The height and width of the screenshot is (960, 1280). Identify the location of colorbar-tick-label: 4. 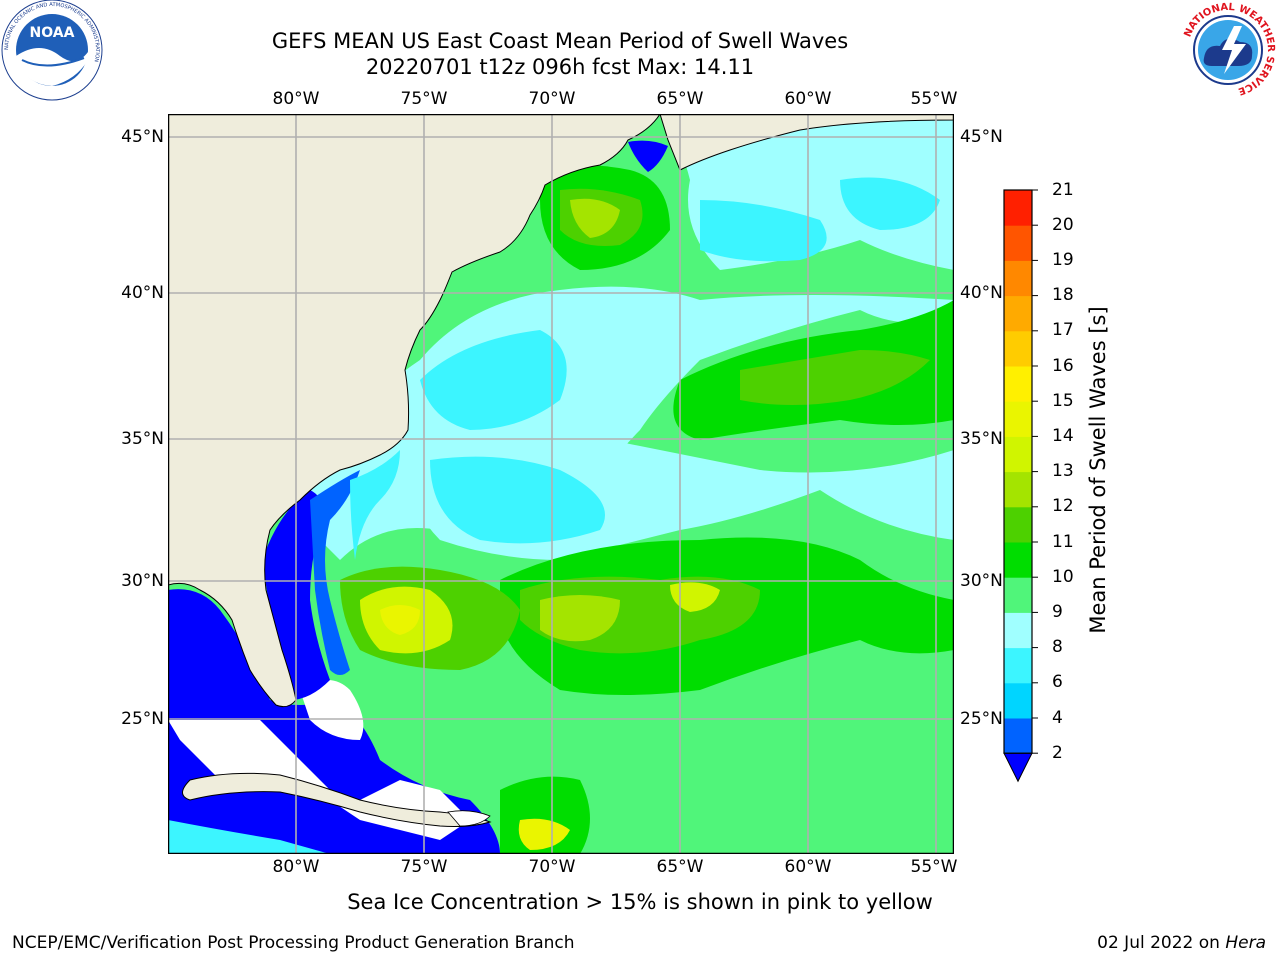
(1057, 718).